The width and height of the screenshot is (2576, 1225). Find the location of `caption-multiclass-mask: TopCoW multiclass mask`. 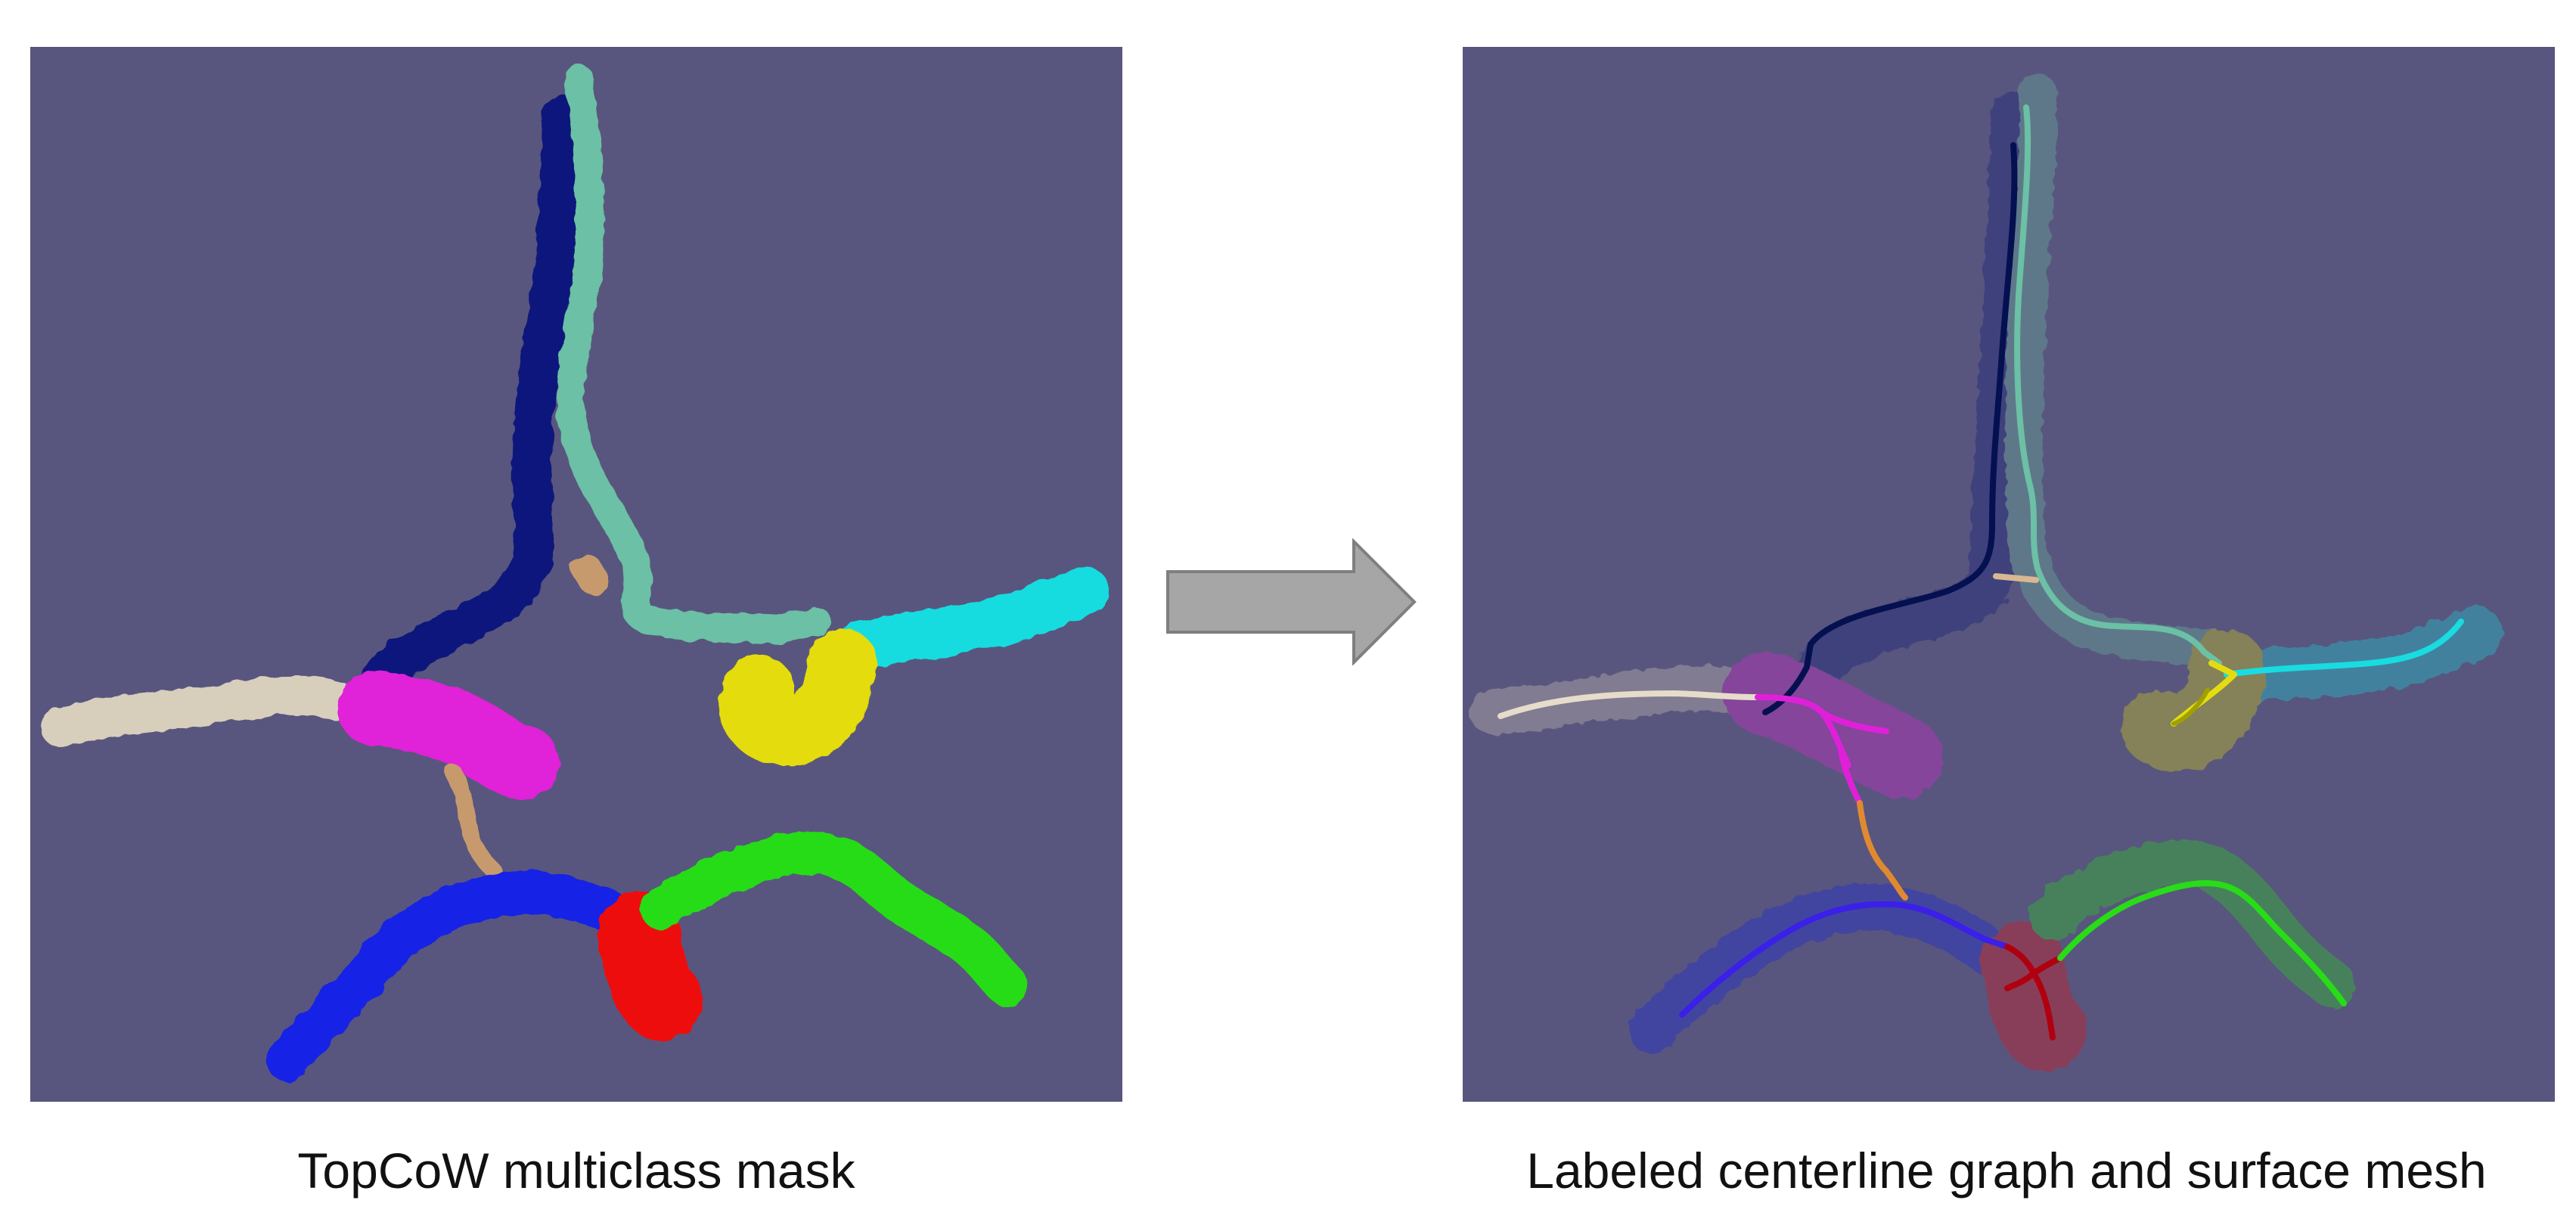

caption-multiclass-mask: TopCoW multiclass mask is located at coordinates (576, 1171).